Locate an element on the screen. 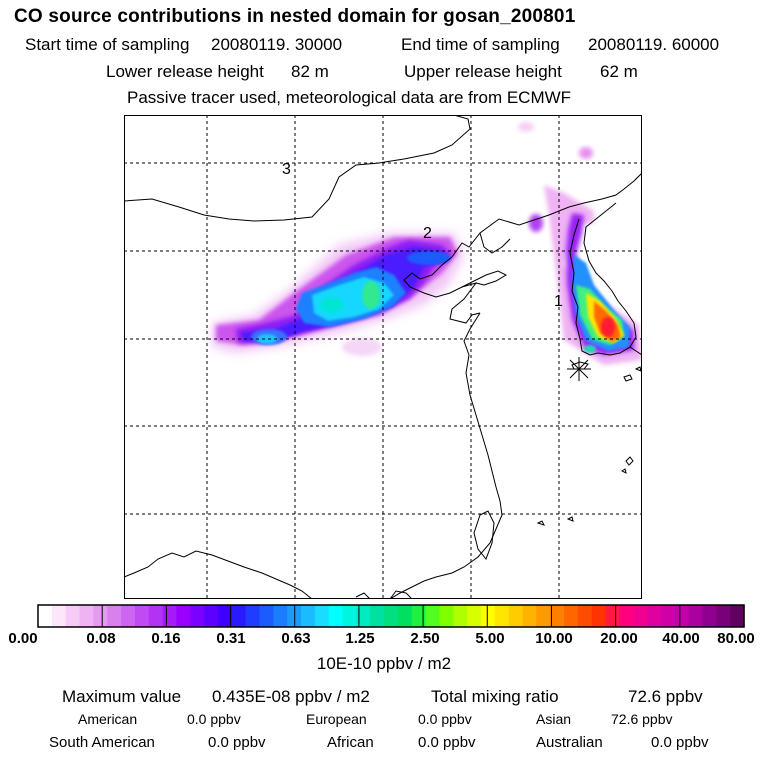 This screenshot has height=768, width=768. australian-label: Australian is located at coordinates (569, 742).